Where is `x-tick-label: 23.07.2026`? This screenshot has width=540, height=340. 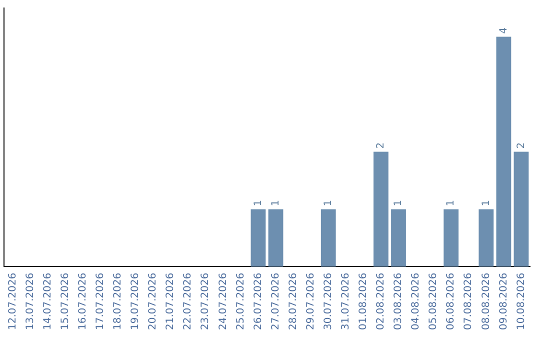 x-tick-label: 23.07.2026 is located at coordinates (206, 301).